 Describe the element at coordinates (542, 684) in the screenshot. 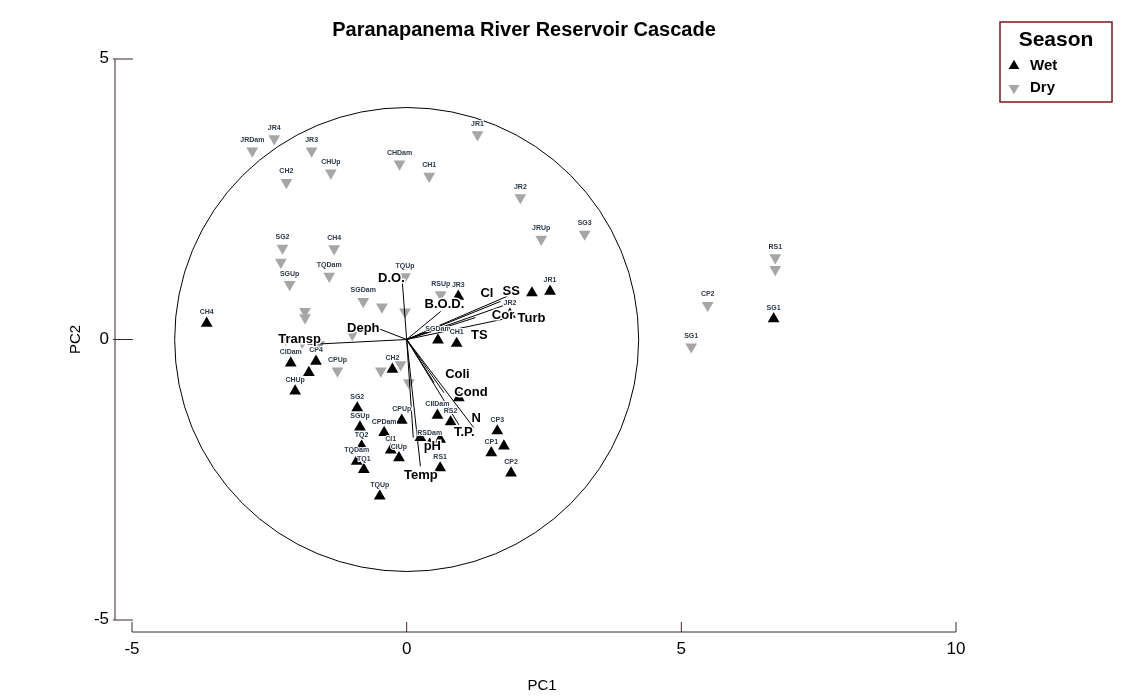

I see `x-axis-title: PC1` at that location.